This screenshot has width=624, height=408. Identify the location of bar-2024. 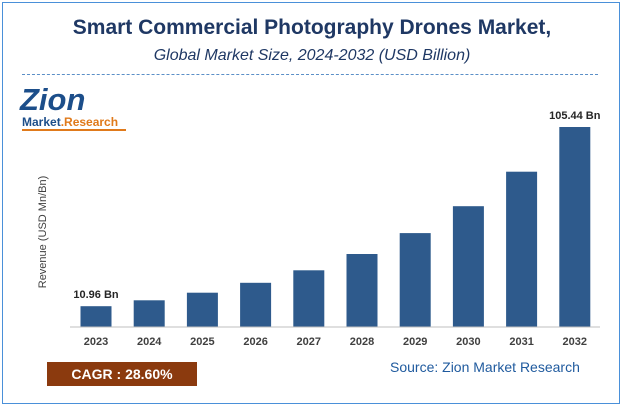
(149, 313).